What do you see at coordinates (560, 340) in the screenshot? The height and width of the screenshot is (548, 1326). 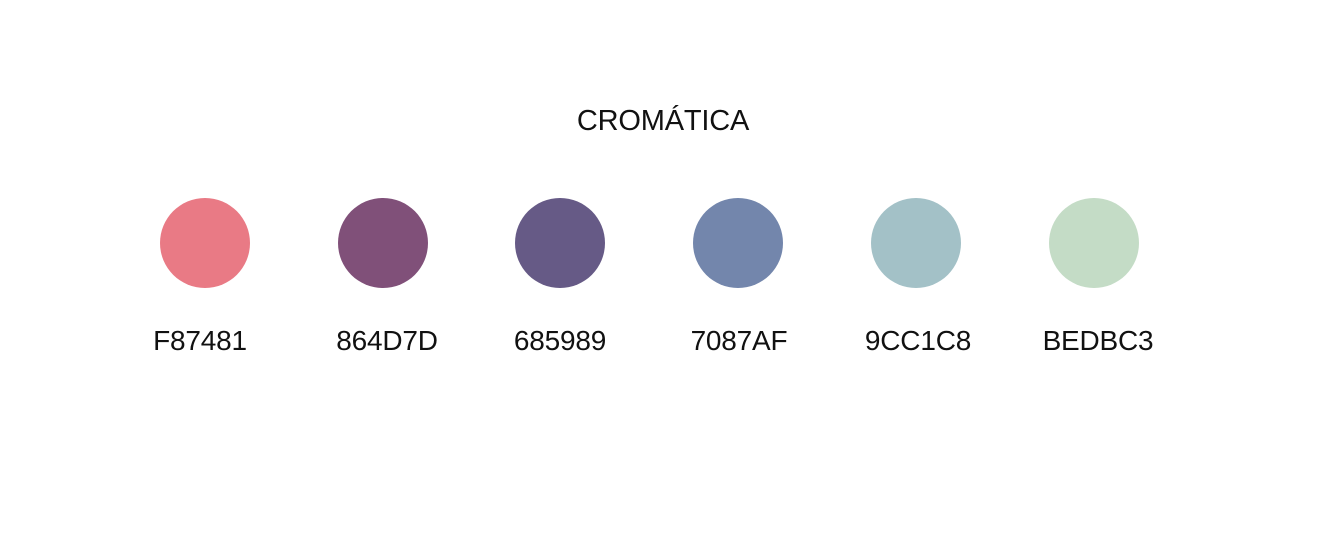 I see `color-code: 685989` at bounding box center [560, 340].